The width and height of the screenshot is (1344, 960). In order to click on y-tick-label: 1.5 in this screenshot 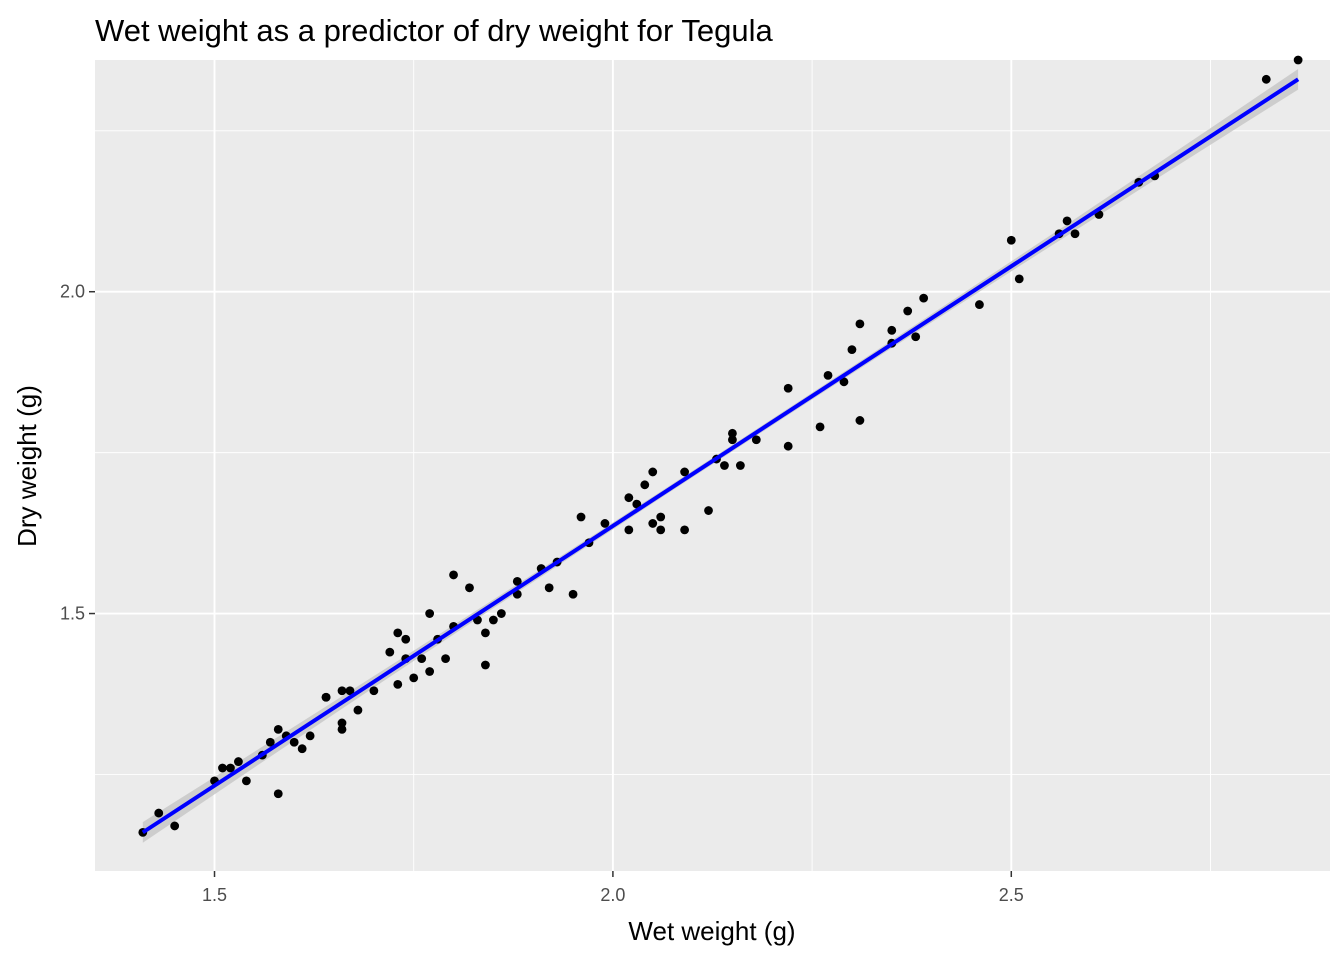, I will do `click(72, 614)`.